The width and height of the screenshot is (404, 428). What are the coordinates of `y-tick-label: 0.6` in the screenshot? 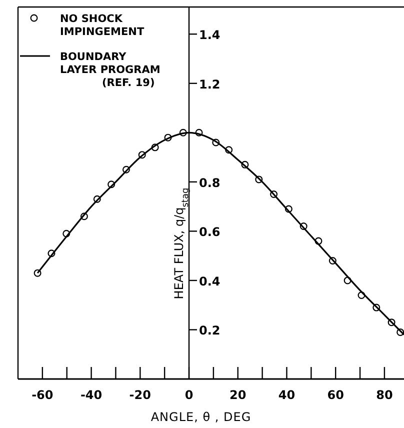 It's located at (209, 232).